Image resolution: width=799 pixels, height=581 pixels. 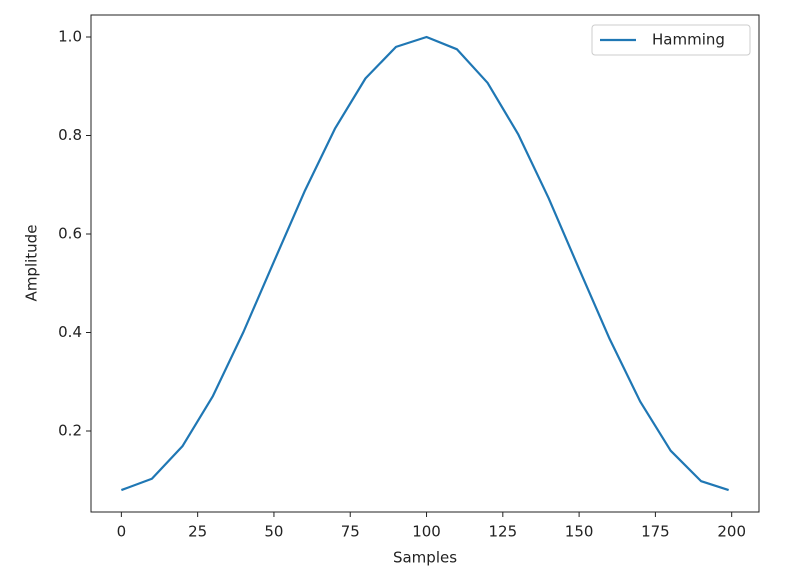 What do you see at coordinates (688, 40) in the screenshot?
I see `legend-label: Hamming` at bounding box center [688, 40].